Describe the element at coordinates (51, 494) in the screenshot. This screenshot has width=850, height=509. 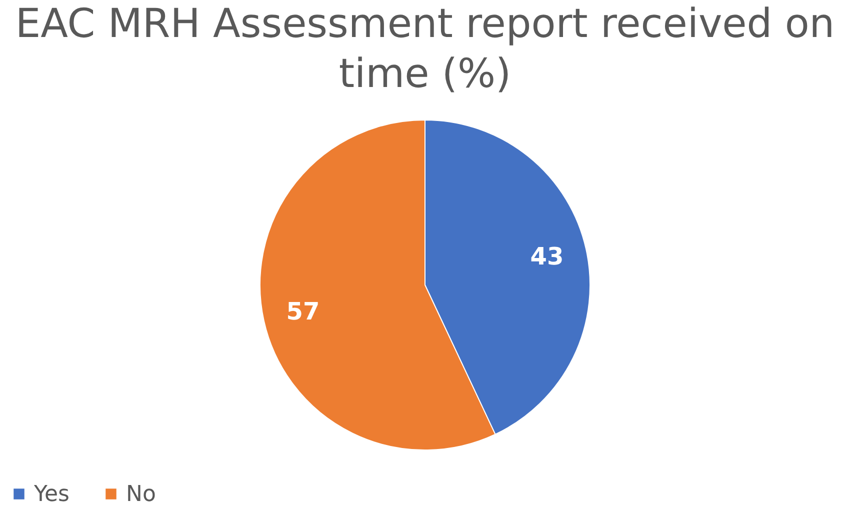
I see `legend-label: Yes` at that location.